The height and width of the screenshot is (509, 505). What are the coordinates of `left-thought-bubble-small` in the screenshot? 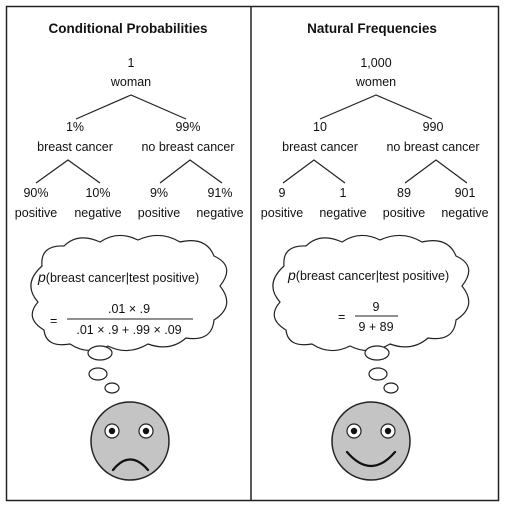 It's located at (112, 388).